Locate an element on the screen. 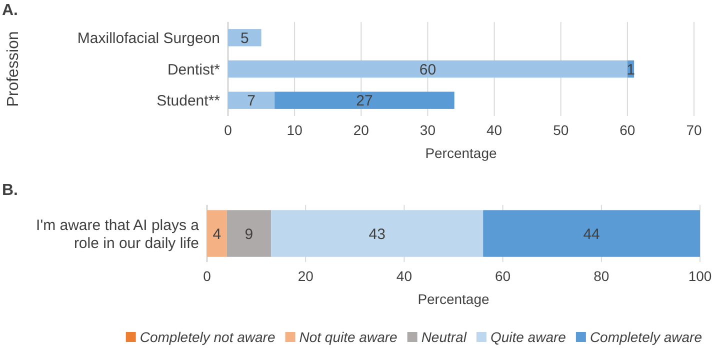  data-label: 43 is located at coordinates (377, 234).